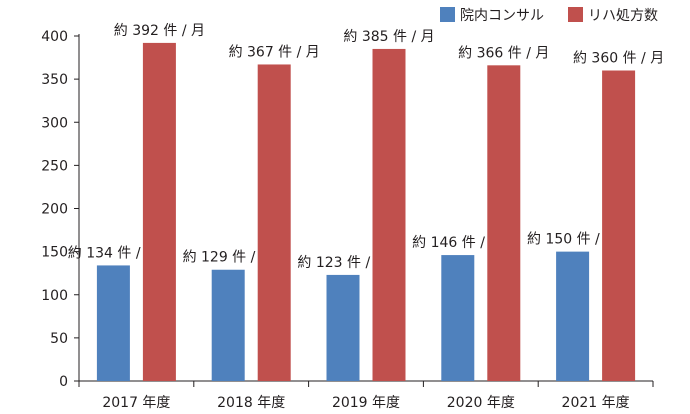 The height and width of the screenshot is (414, 690). What do you see at coordinates (618, 59) in the screenshot?
I see `data-label: 約 360 件 / 月` at bounding box center [618, 59].